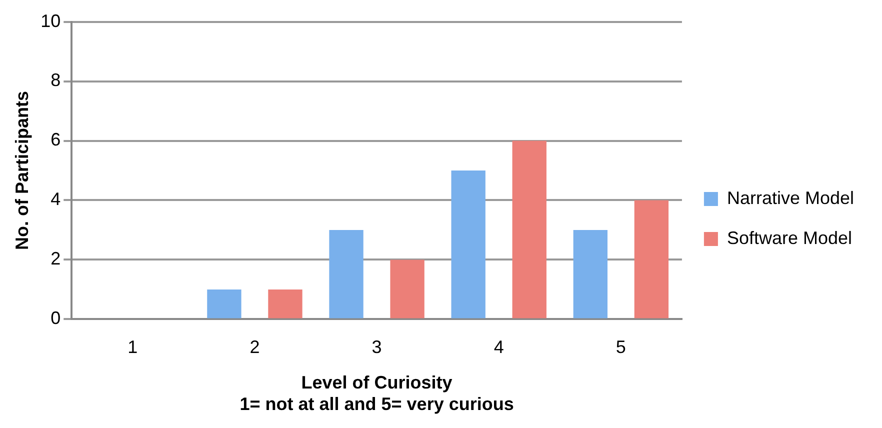 The width and height of the screenshot is (882, 428). What do you see at coordinates (55, 258) in the screenshot?
I see `y-tick-label: 2` at bounding box center [55, 258].